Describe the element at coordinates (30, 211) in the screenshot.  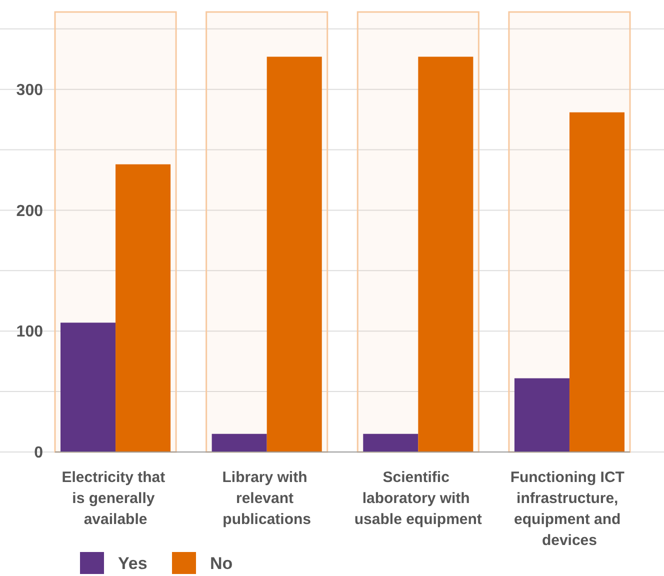
I see `y-tick-label: 200` at that location.